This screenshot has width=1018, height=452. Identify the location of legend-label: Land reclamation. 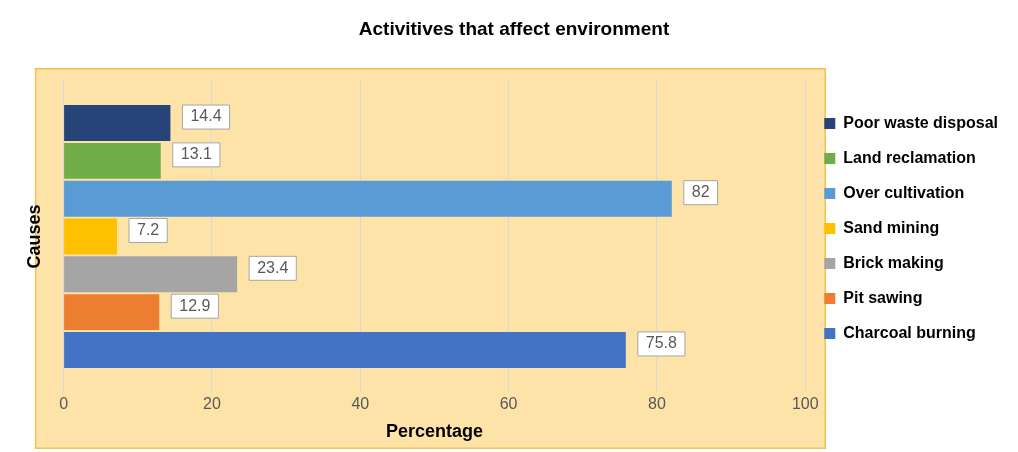
(909, 157).